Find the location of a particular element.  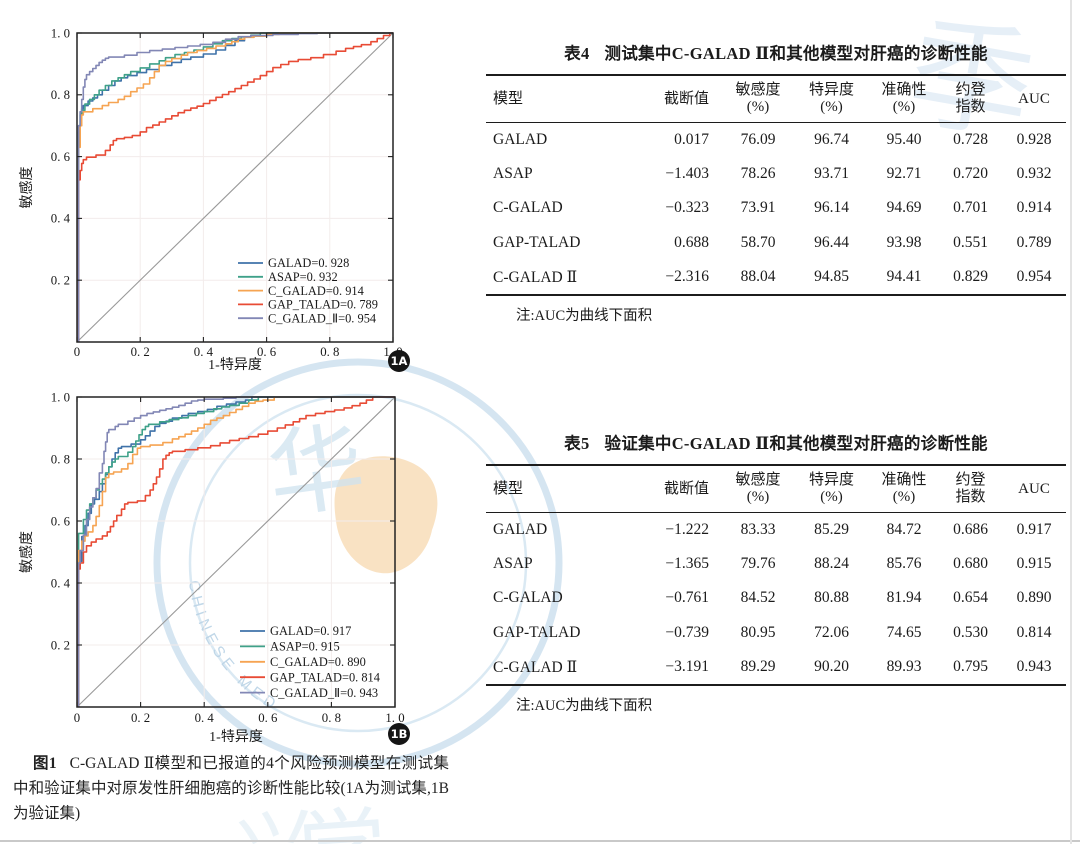

table-row: C-GALAD Ⅱ −3.191 89.29 90.20 89.93 0.795 0.943 is located at coordinates (776, 667).